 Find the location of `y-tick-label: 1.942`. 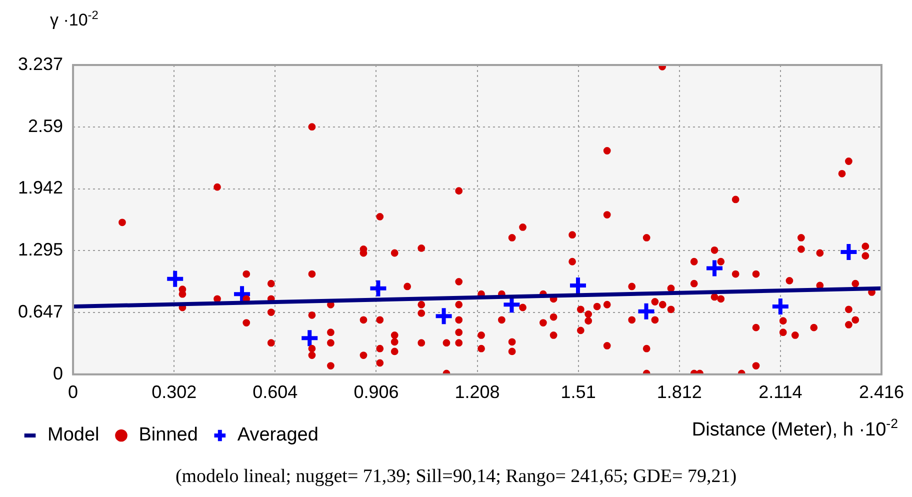

y-tick-label: 1.942 is located at coordinates (41, 188).